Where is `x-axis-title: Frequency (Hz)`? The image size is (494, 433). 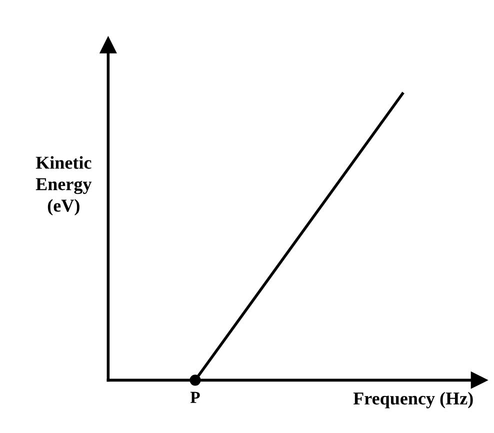
x-axis-title: Frequency (Hz) is located at coordinates (413, 400).